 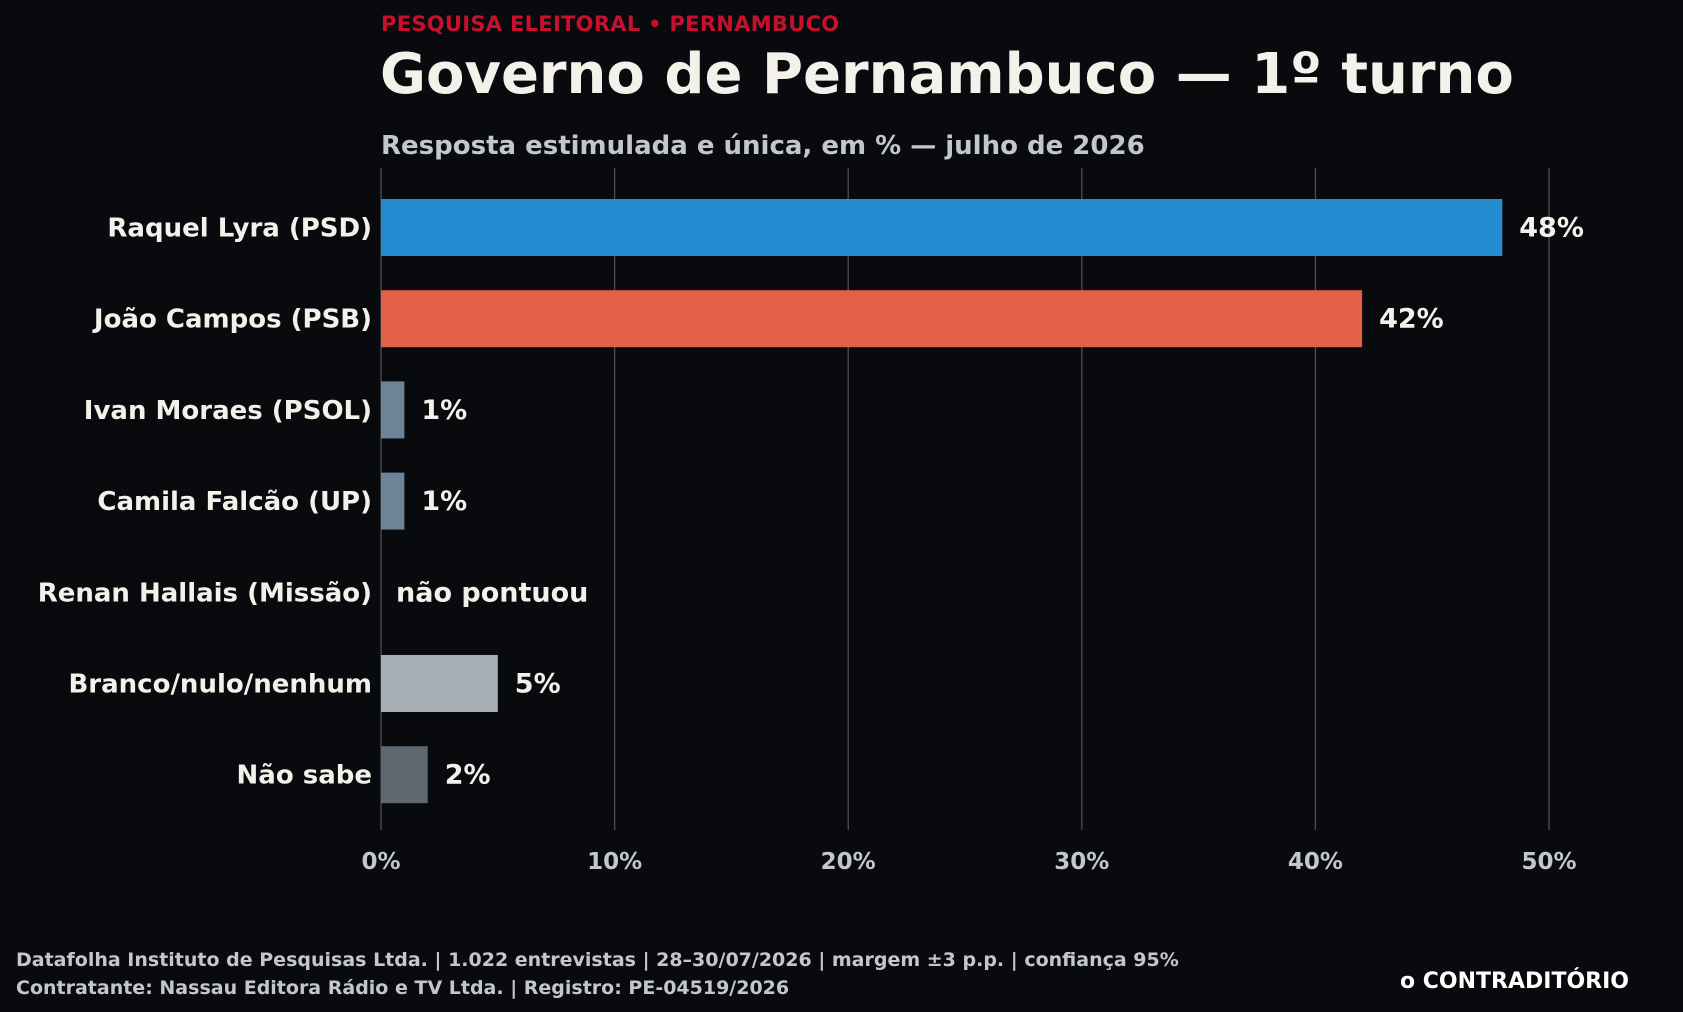 What do you see at coordinates (610, 24) in the screenshot?
I see `chart-kicker: PESQUISA ELEITORAL • PERNAMBUCO` at bounding box center [610, 24].